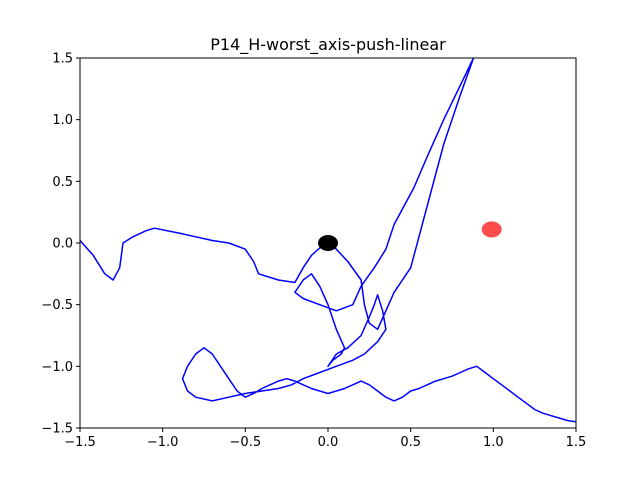 This screenshot has width=640, height=480. Describe the element at coordinates (62, 120) in the screenshot. I see `y-tick-label: 1.0` at that location.